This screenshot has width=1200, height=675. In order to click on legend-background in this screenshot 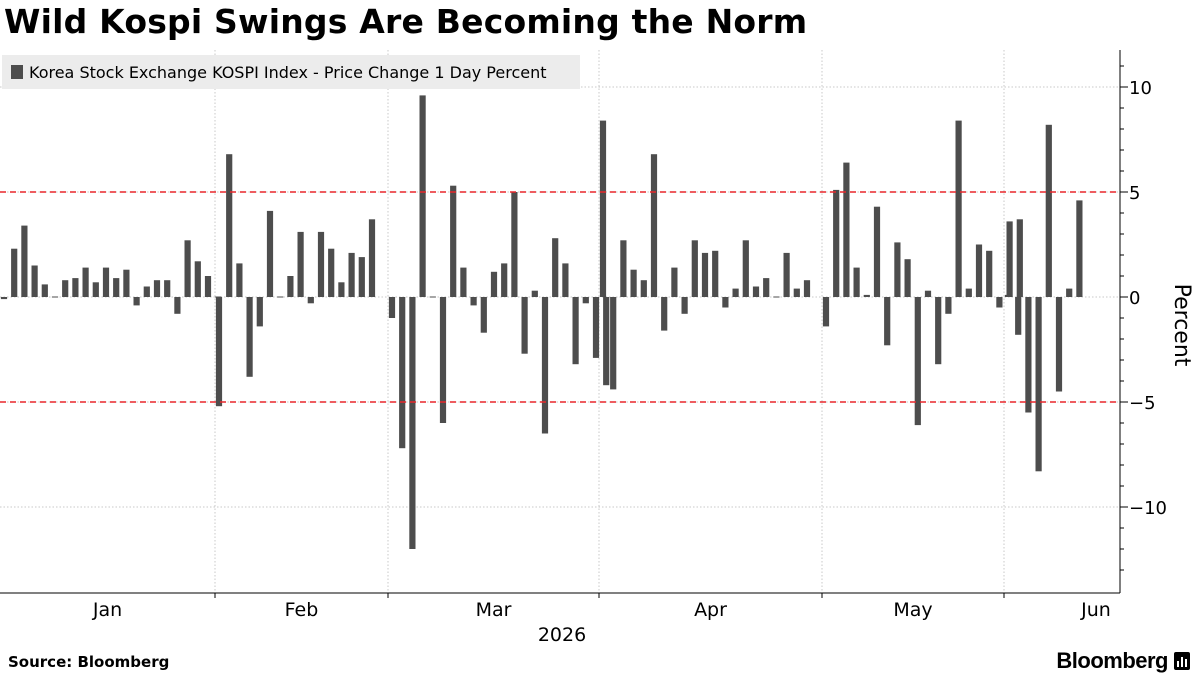, I will do `click(291, 72)`.